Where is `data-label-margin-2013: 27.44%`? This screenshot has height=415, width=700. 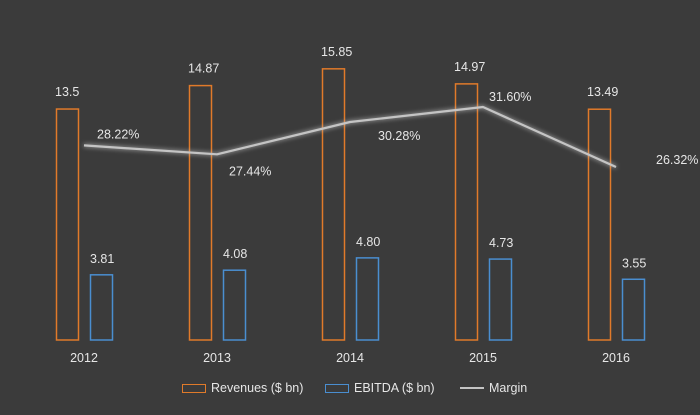
data-label-margin-2013: 27.44% is located at coordinates (250, 171).